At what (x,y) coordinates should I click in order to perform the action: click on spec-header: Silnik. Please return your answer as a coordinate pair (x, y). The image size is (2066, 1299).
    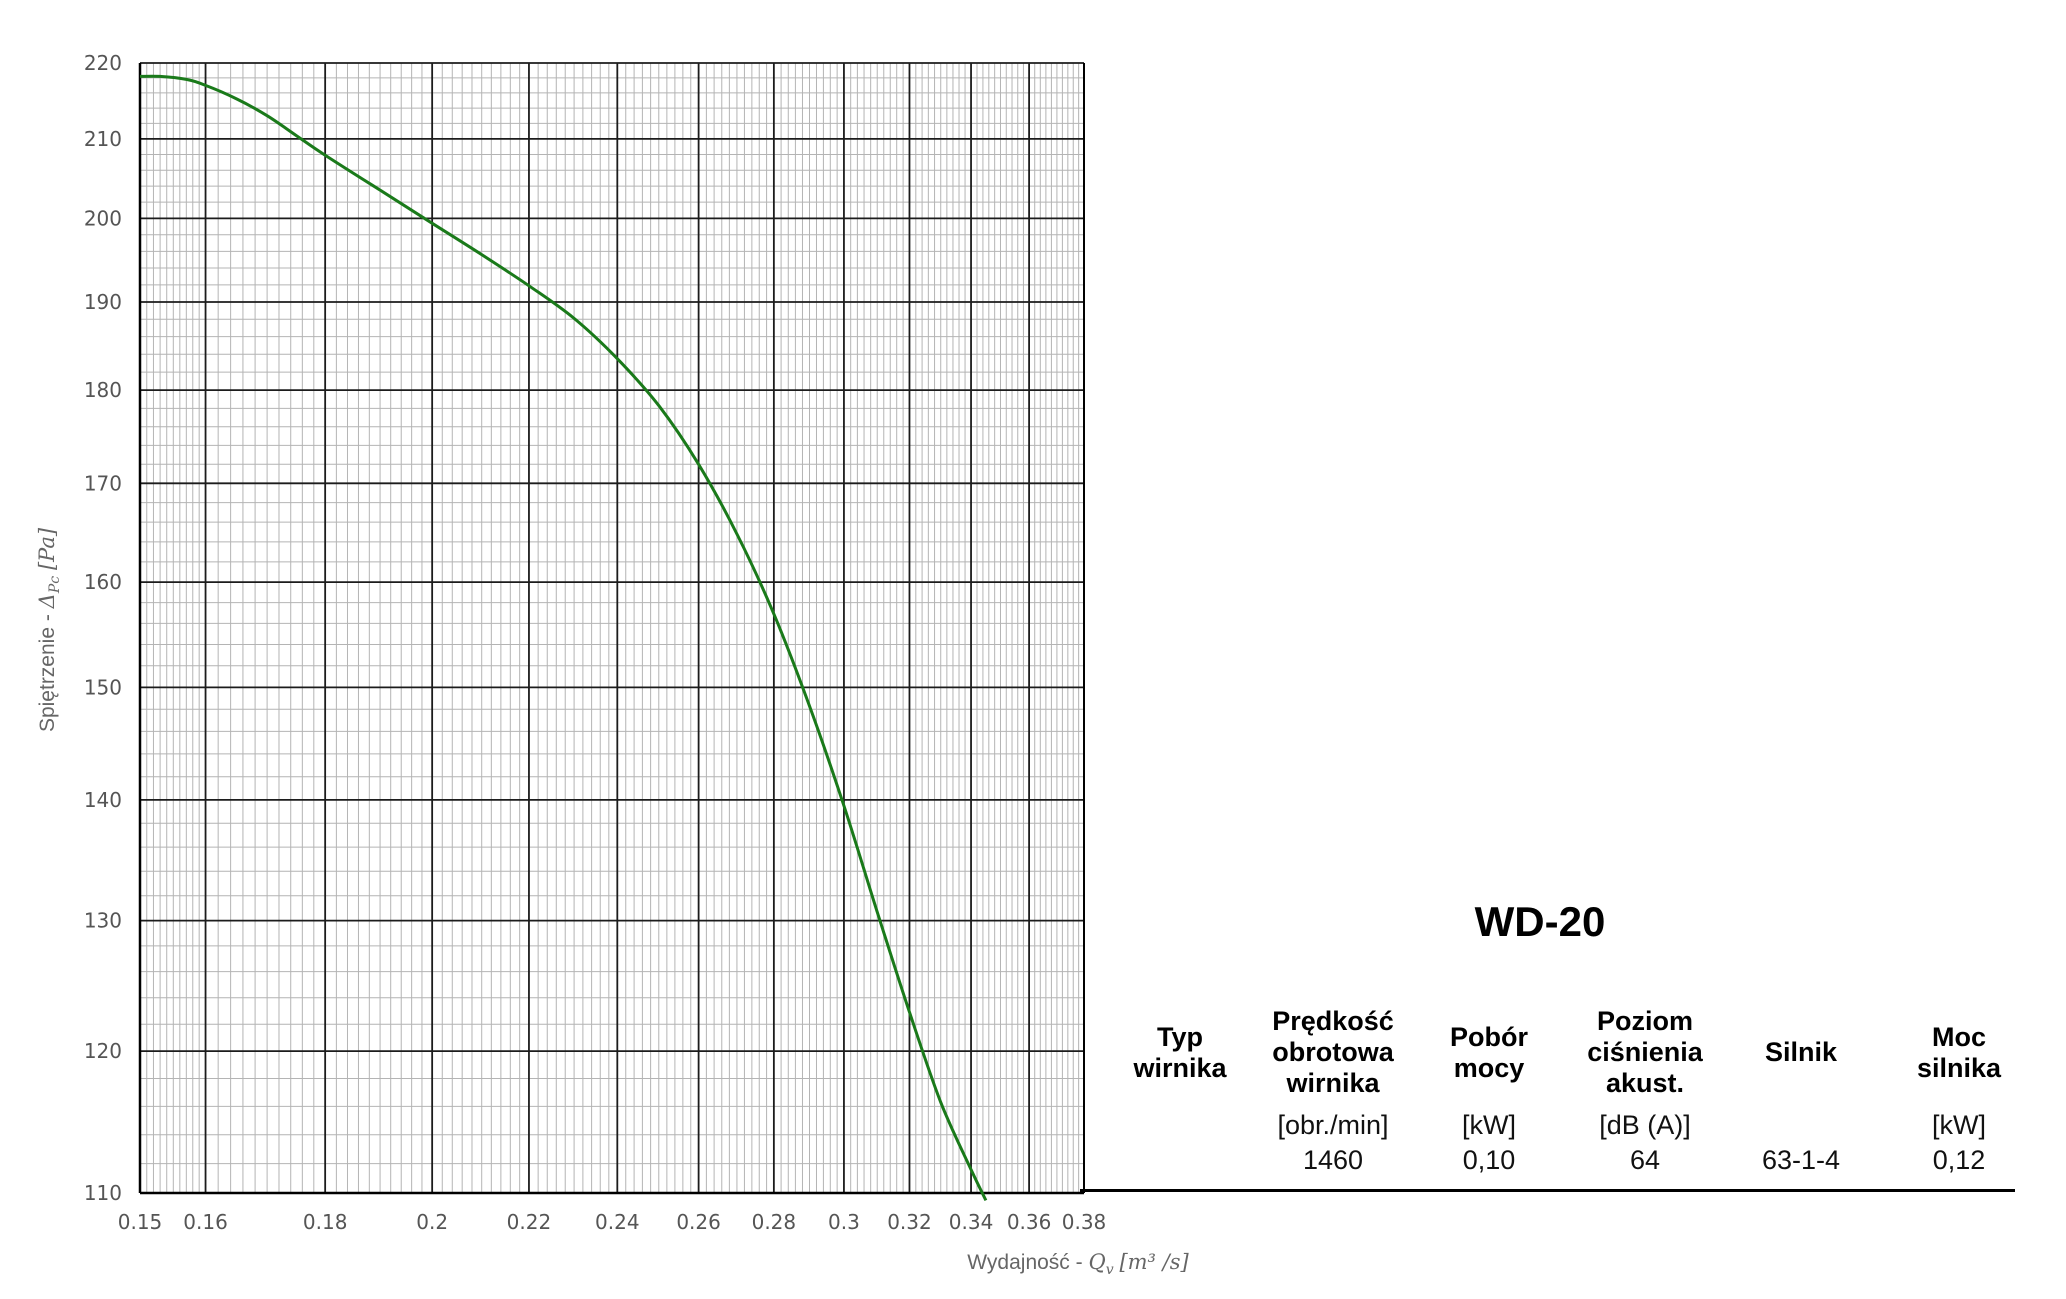
    Looking at the image, I should click on (1801, 1052).